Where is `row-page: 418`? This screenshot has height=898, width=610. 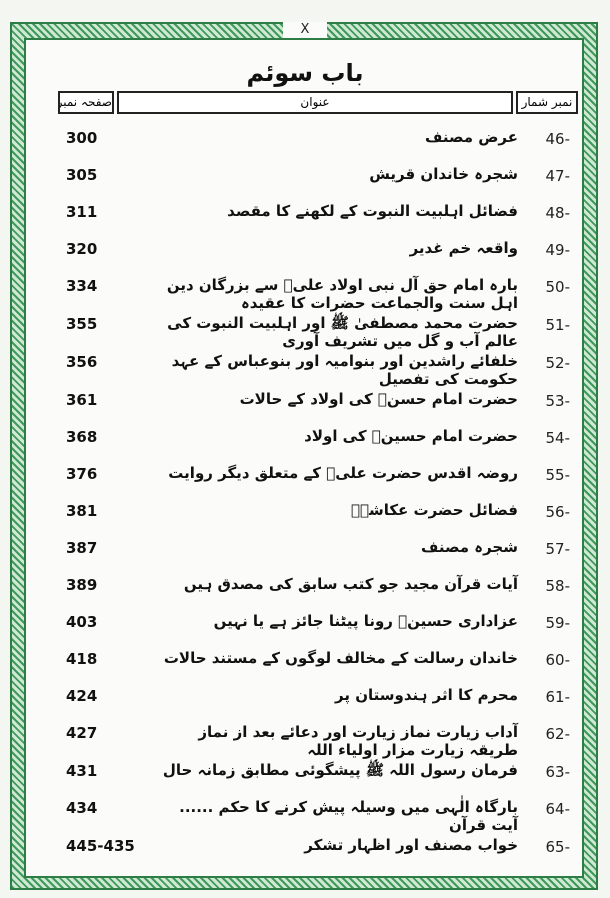 row-page: 418 is located at coordinates (82, 659).